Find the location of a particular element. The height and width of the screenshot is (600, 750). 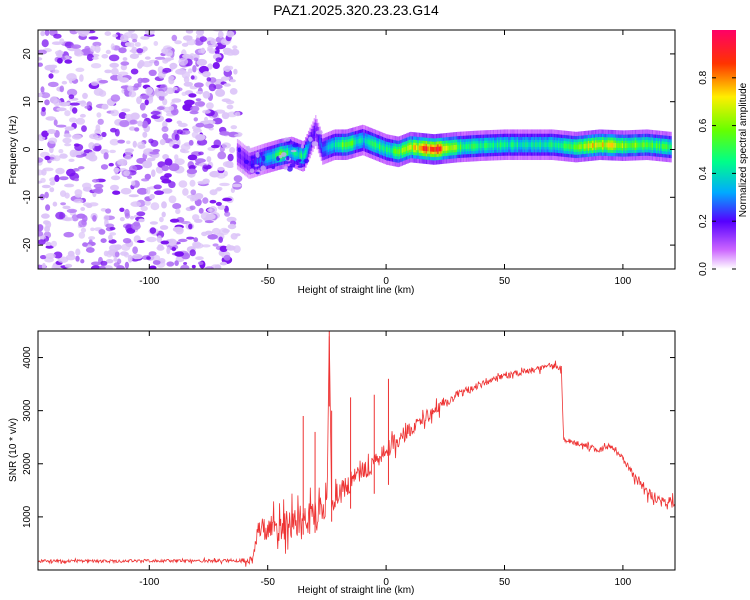

y-tick-label: 2000 is located at coordinates (27, 463).